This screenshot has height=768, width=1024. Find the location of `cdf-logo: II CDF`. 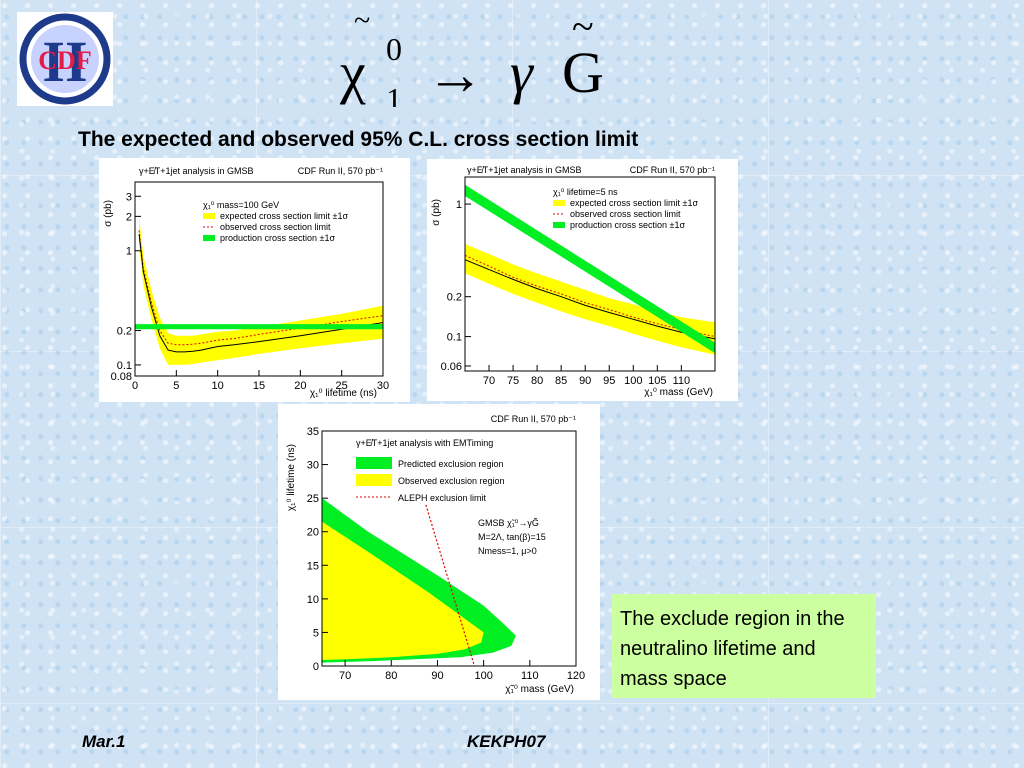

cdf-logo: II CDF is located at coordinates (65, 59).